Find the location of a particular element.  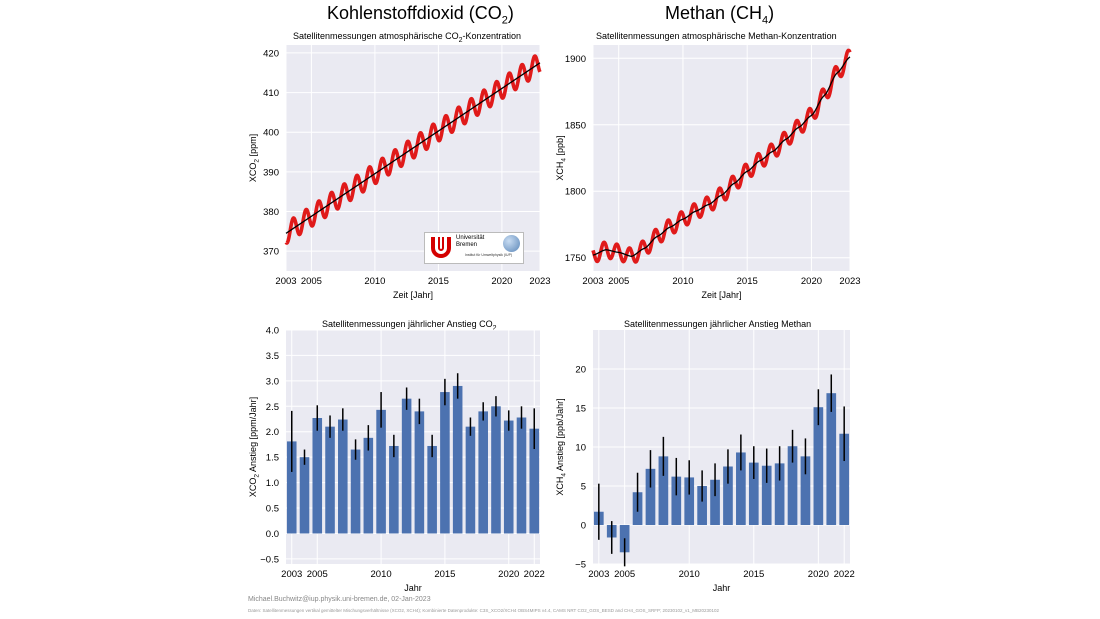

y-tick-label: 1900 is located at coordinates (575, 59).